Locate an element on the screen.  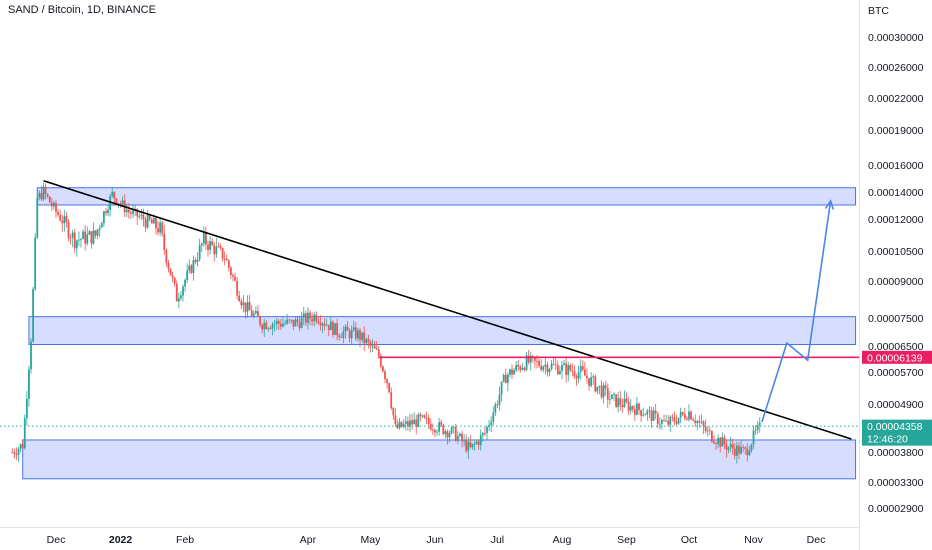
chart-title: SAND / Bitcoin, 1D, BINANCE is located at coordinates (82, 10).